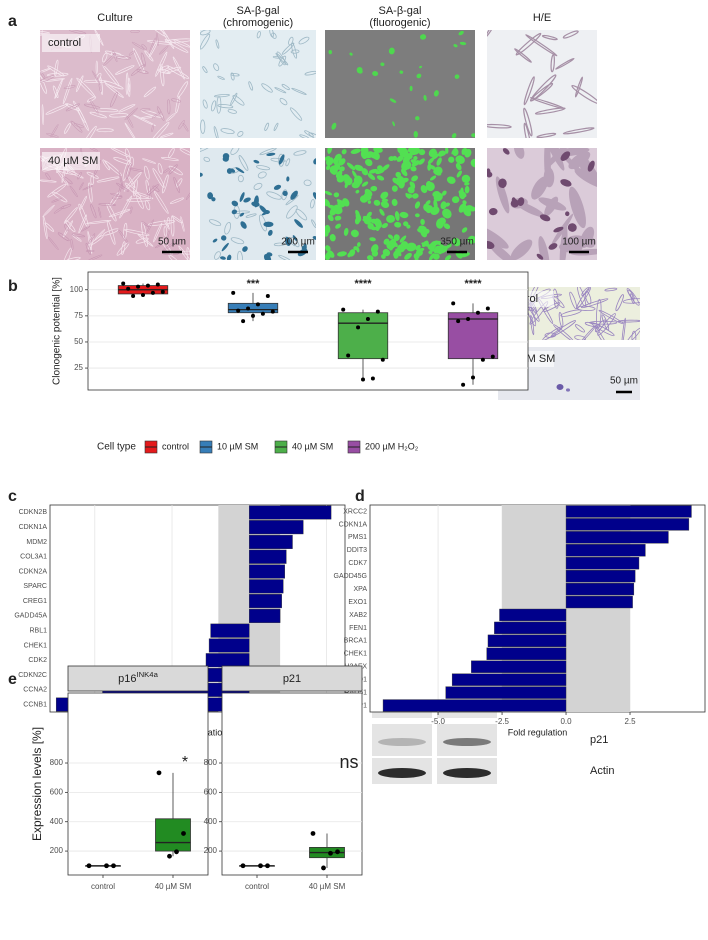 The width and height of the screenshot is (708, 940). Describe the element at coordinates (502, 721) in the screenshot. I see `x-tick-label: -2.5` at that location.